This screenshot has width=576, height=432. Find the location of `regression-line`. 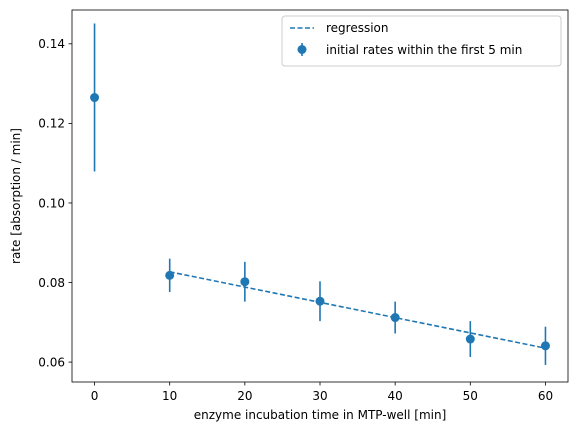

regression-line is located at coordinates (357, 310).